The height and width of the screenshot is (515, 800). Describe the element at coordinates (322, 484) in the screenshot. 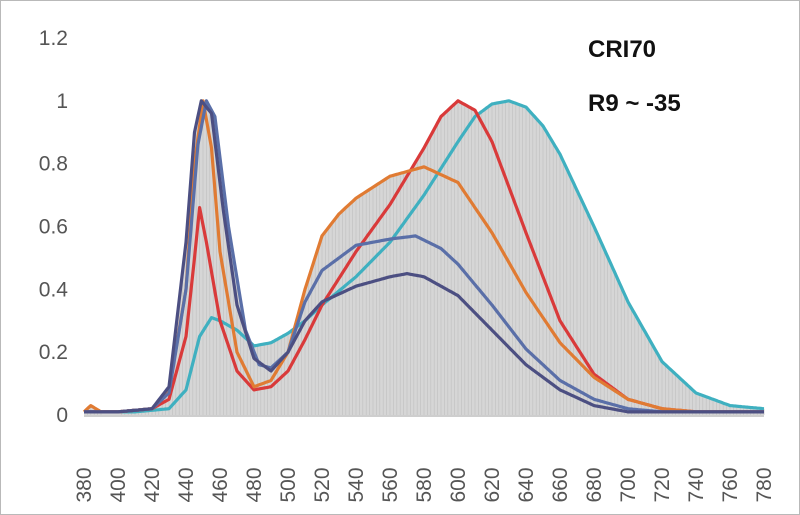

I see `x-tick-label: 520` at that location.